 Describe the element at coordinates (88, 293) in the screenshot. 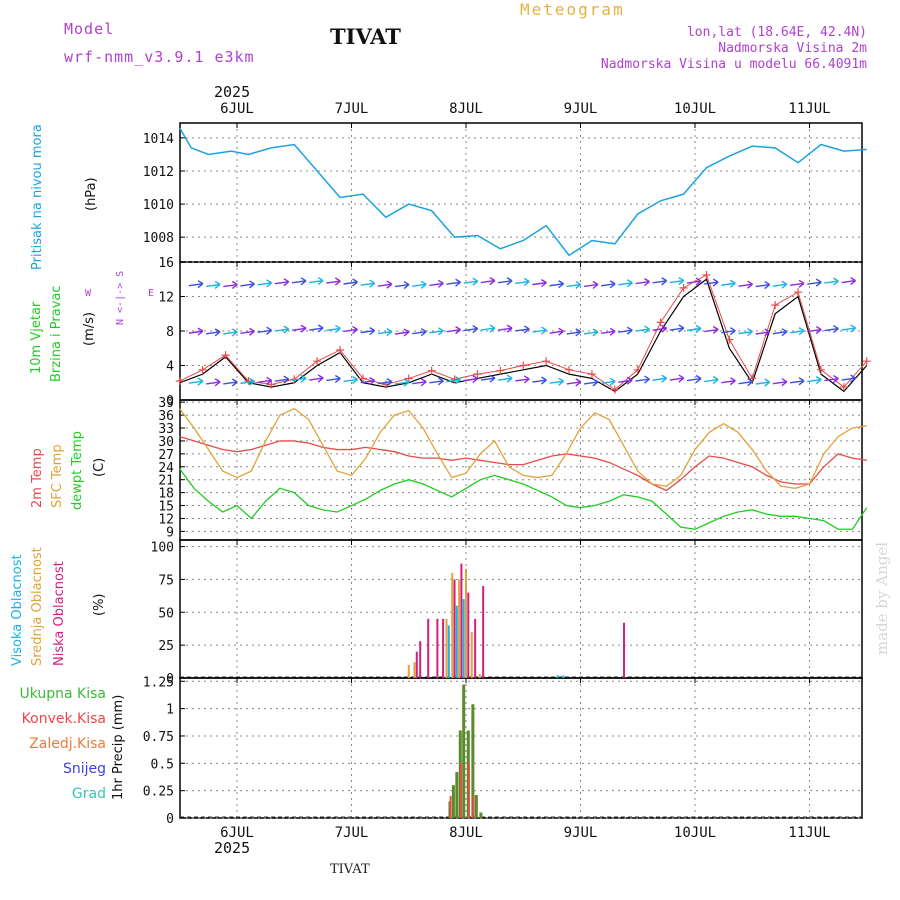

I see `compass-west: W` at that location.